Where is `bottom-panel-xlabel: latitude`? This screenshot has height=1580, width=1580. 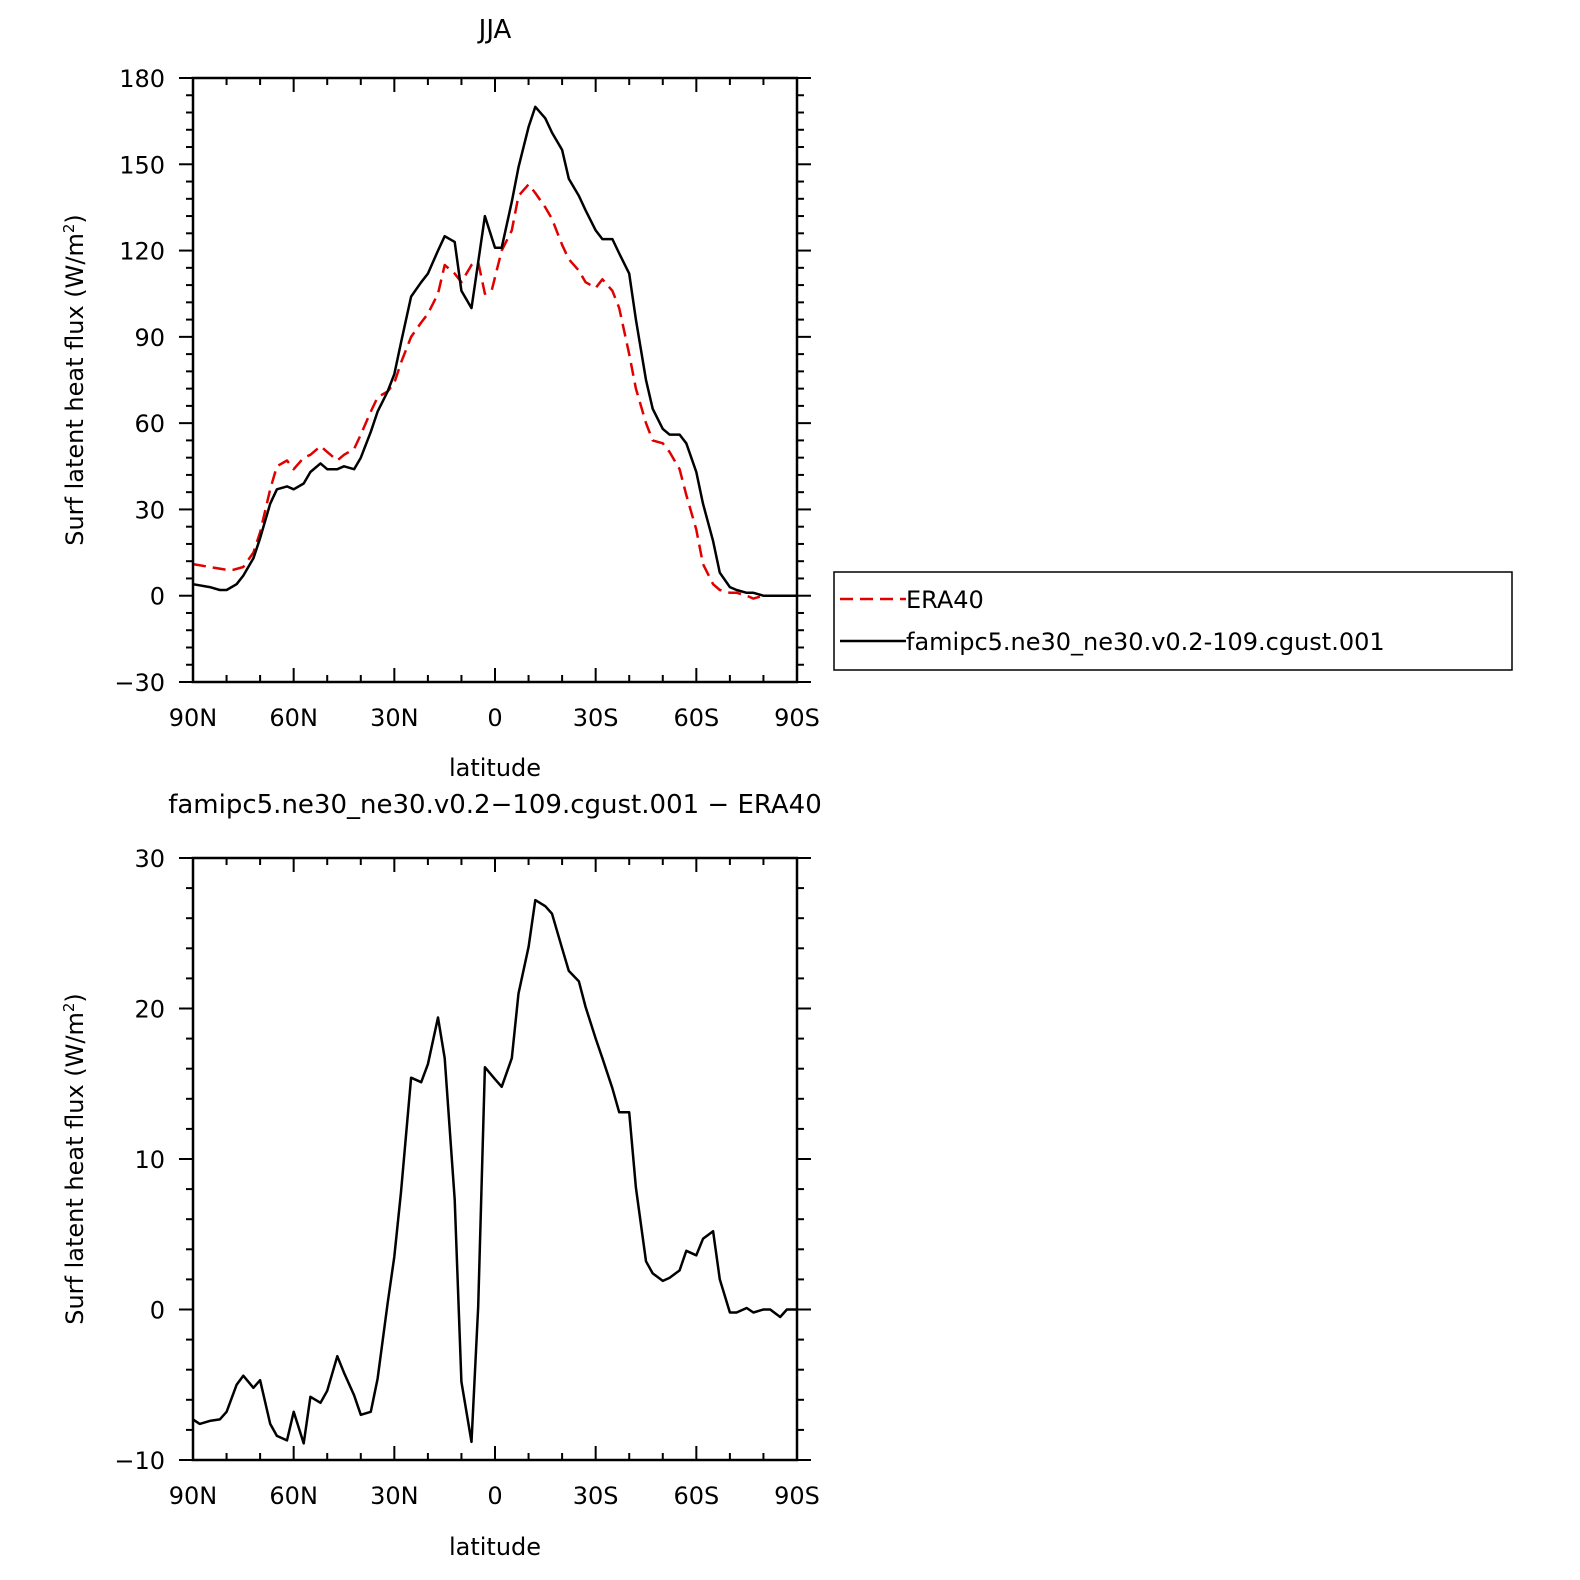 bottom-panel-xlabel: latitude is located at coordinates (495, 1547).